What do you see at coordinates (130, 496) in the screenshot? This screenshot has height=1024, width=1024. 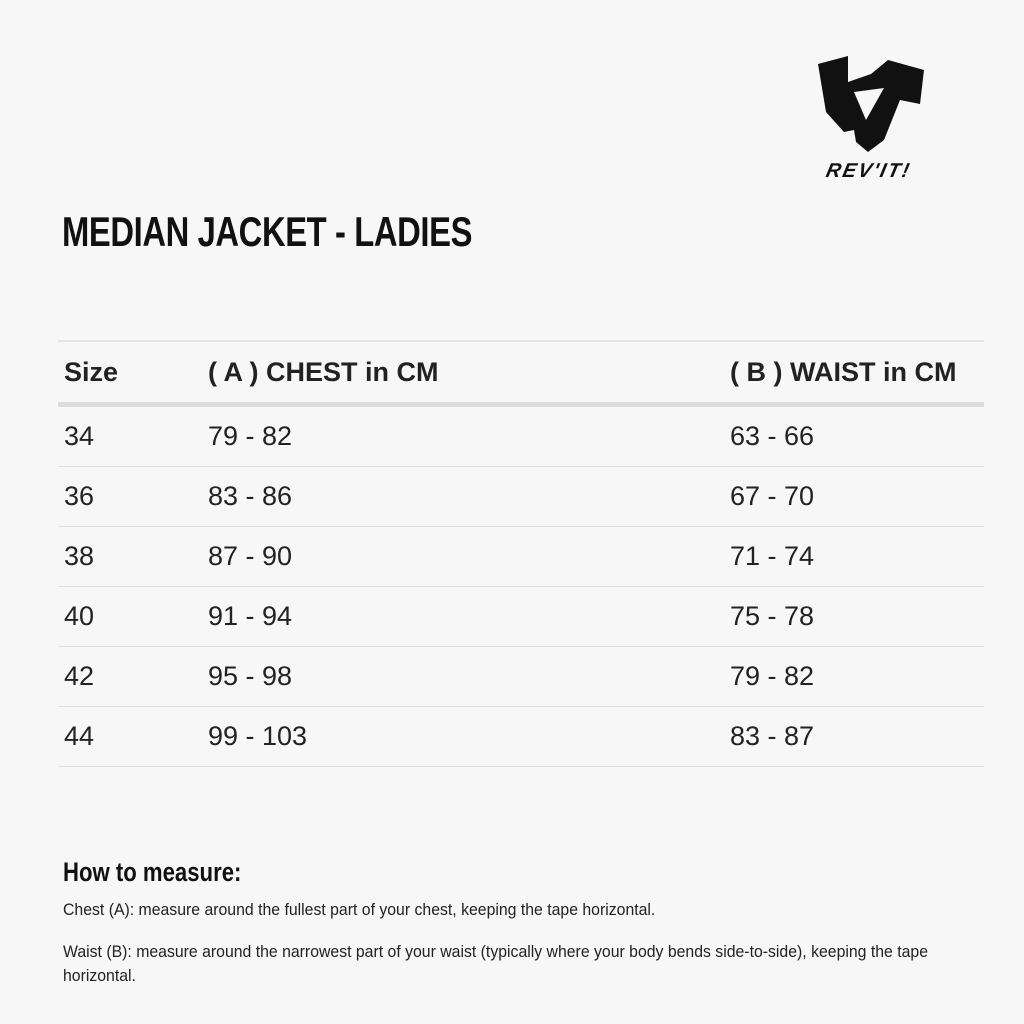 I see `size-cell: 36` at bounding box center [130, 496].